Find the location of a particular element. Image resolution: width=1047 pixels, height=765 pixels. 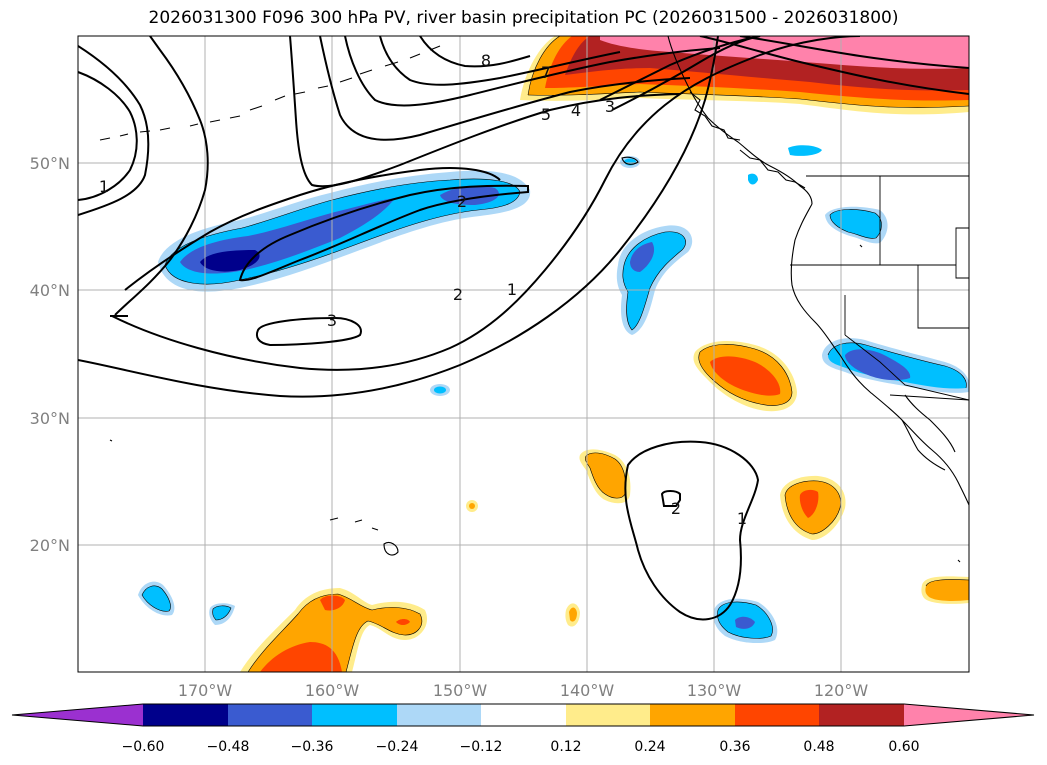

colorbar-tick-label: −0.60 is located at coordinates (143, 747).